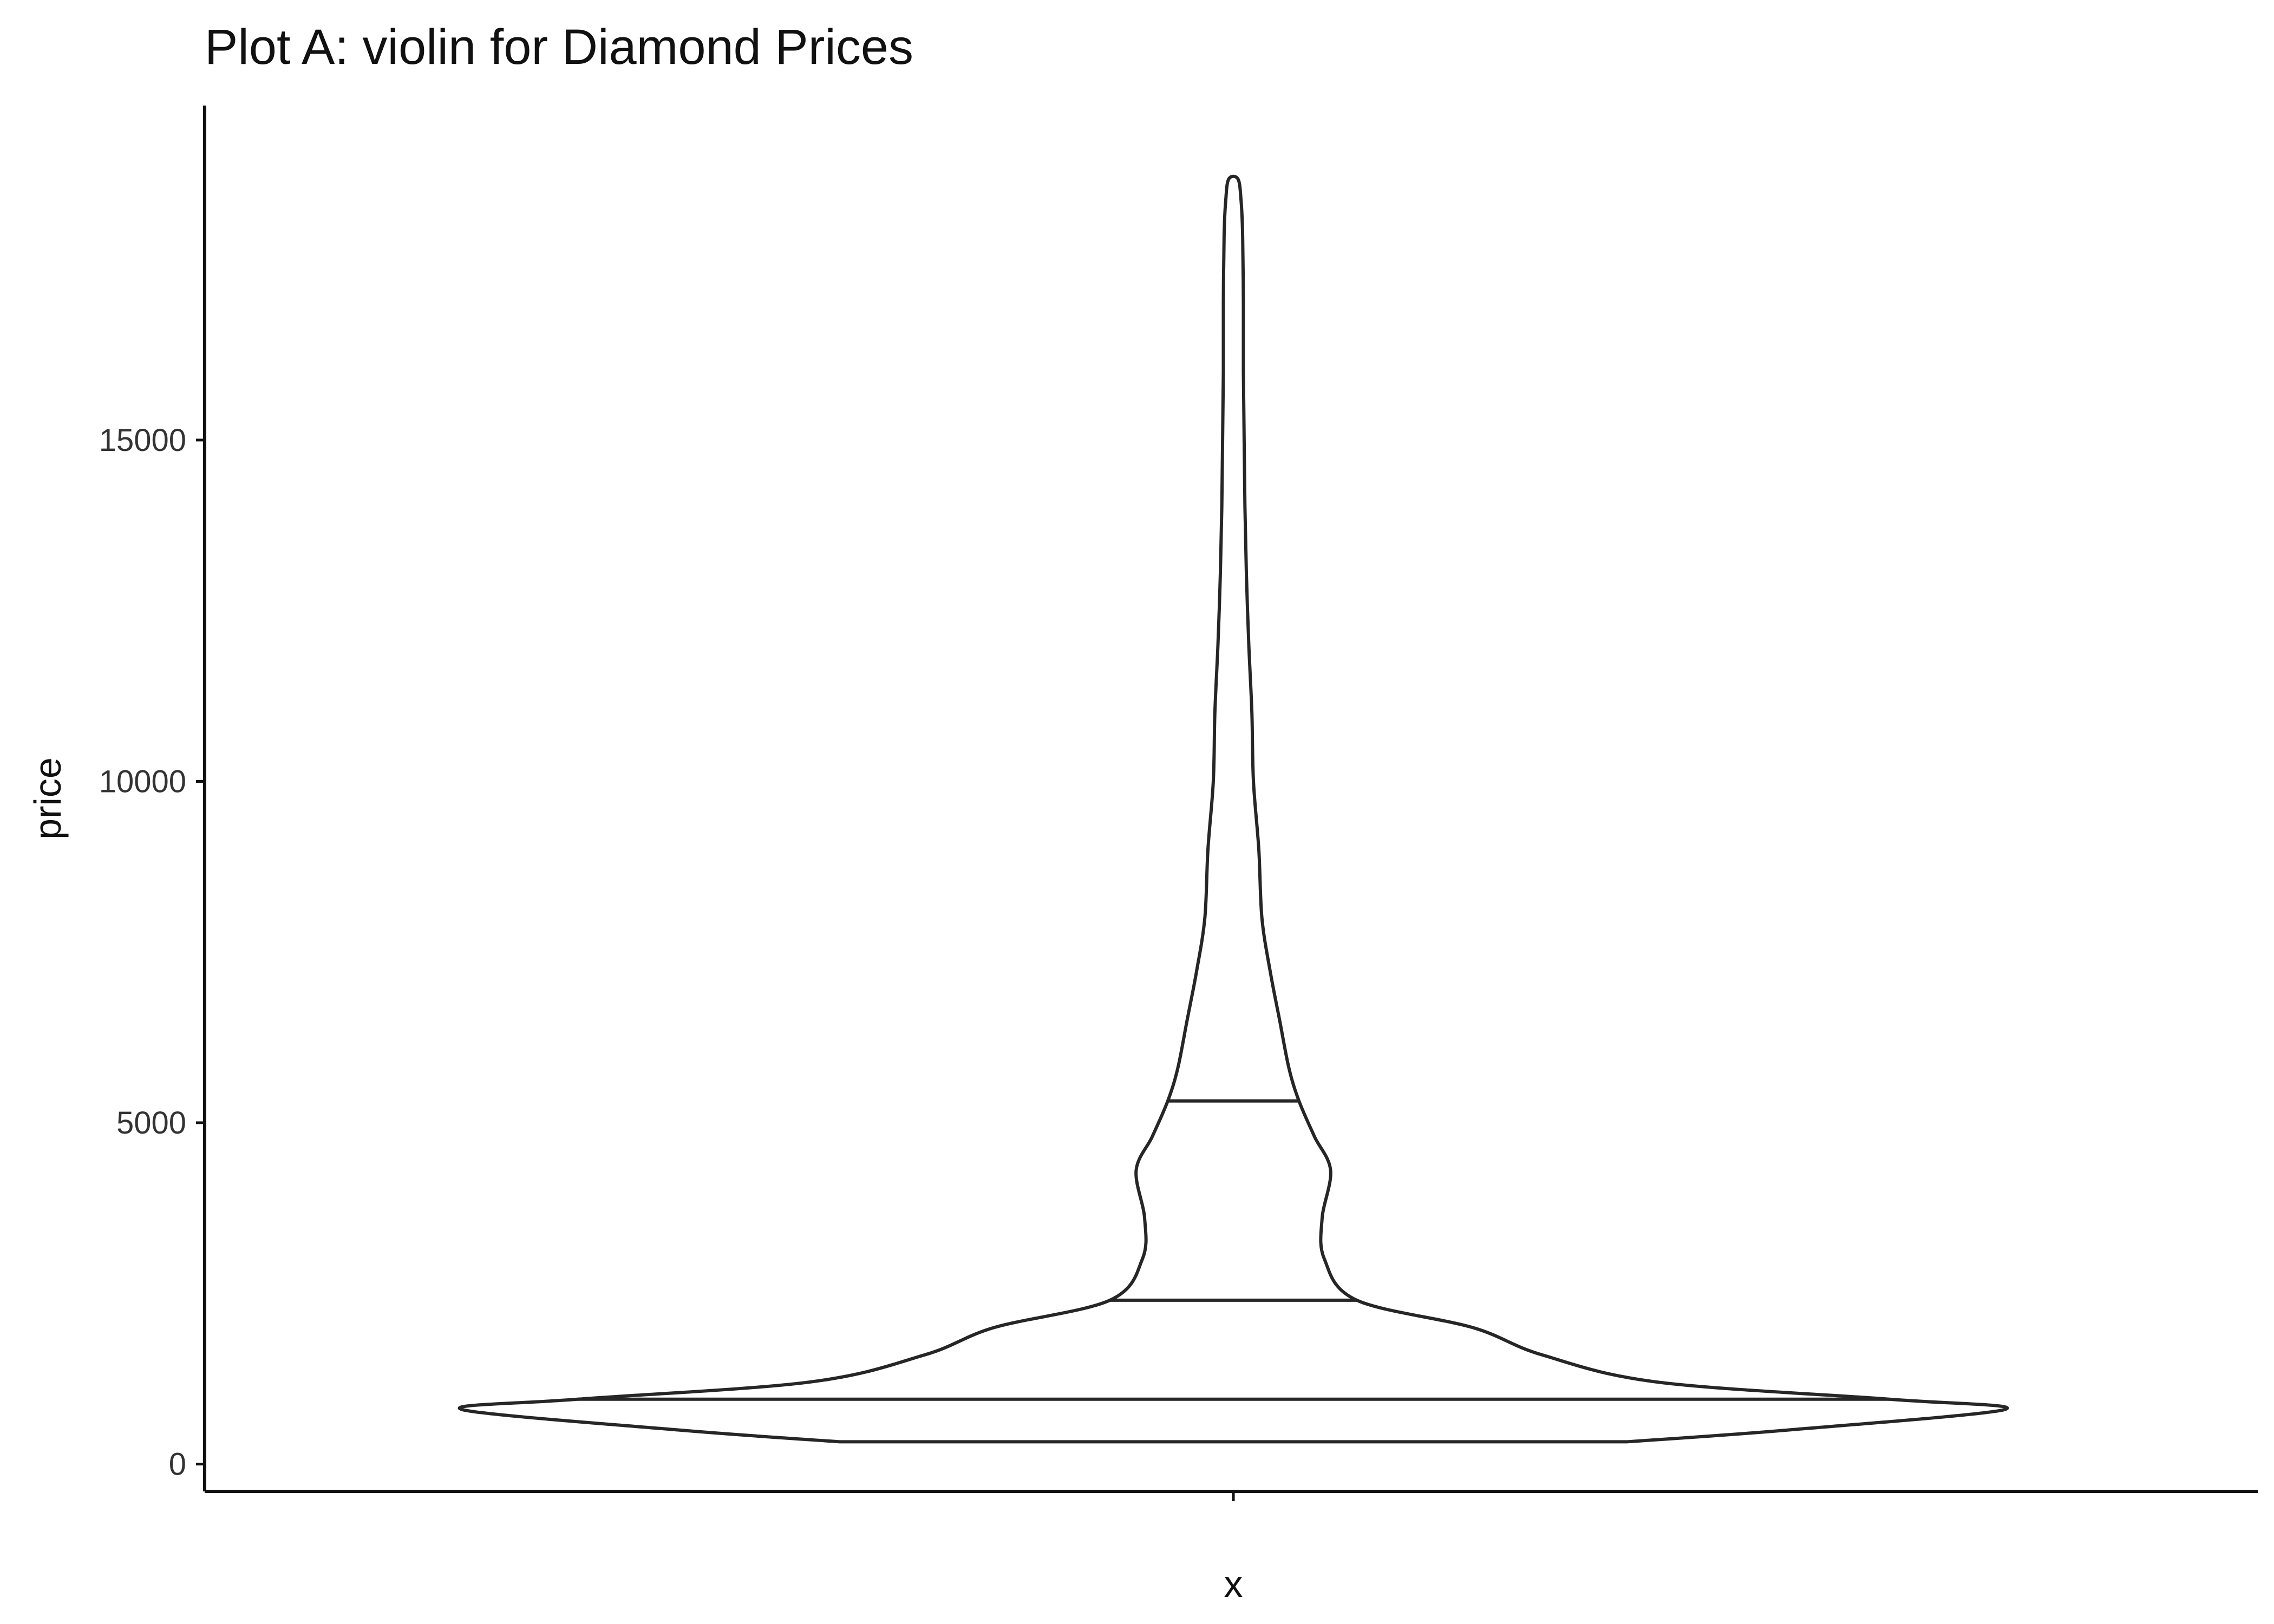 The image size is (2274, 1624). What do you see at coordinates (143, 441) in the screenshot?
I see `y-tick-label-15000: 15000` at bounding box center [143, 441].